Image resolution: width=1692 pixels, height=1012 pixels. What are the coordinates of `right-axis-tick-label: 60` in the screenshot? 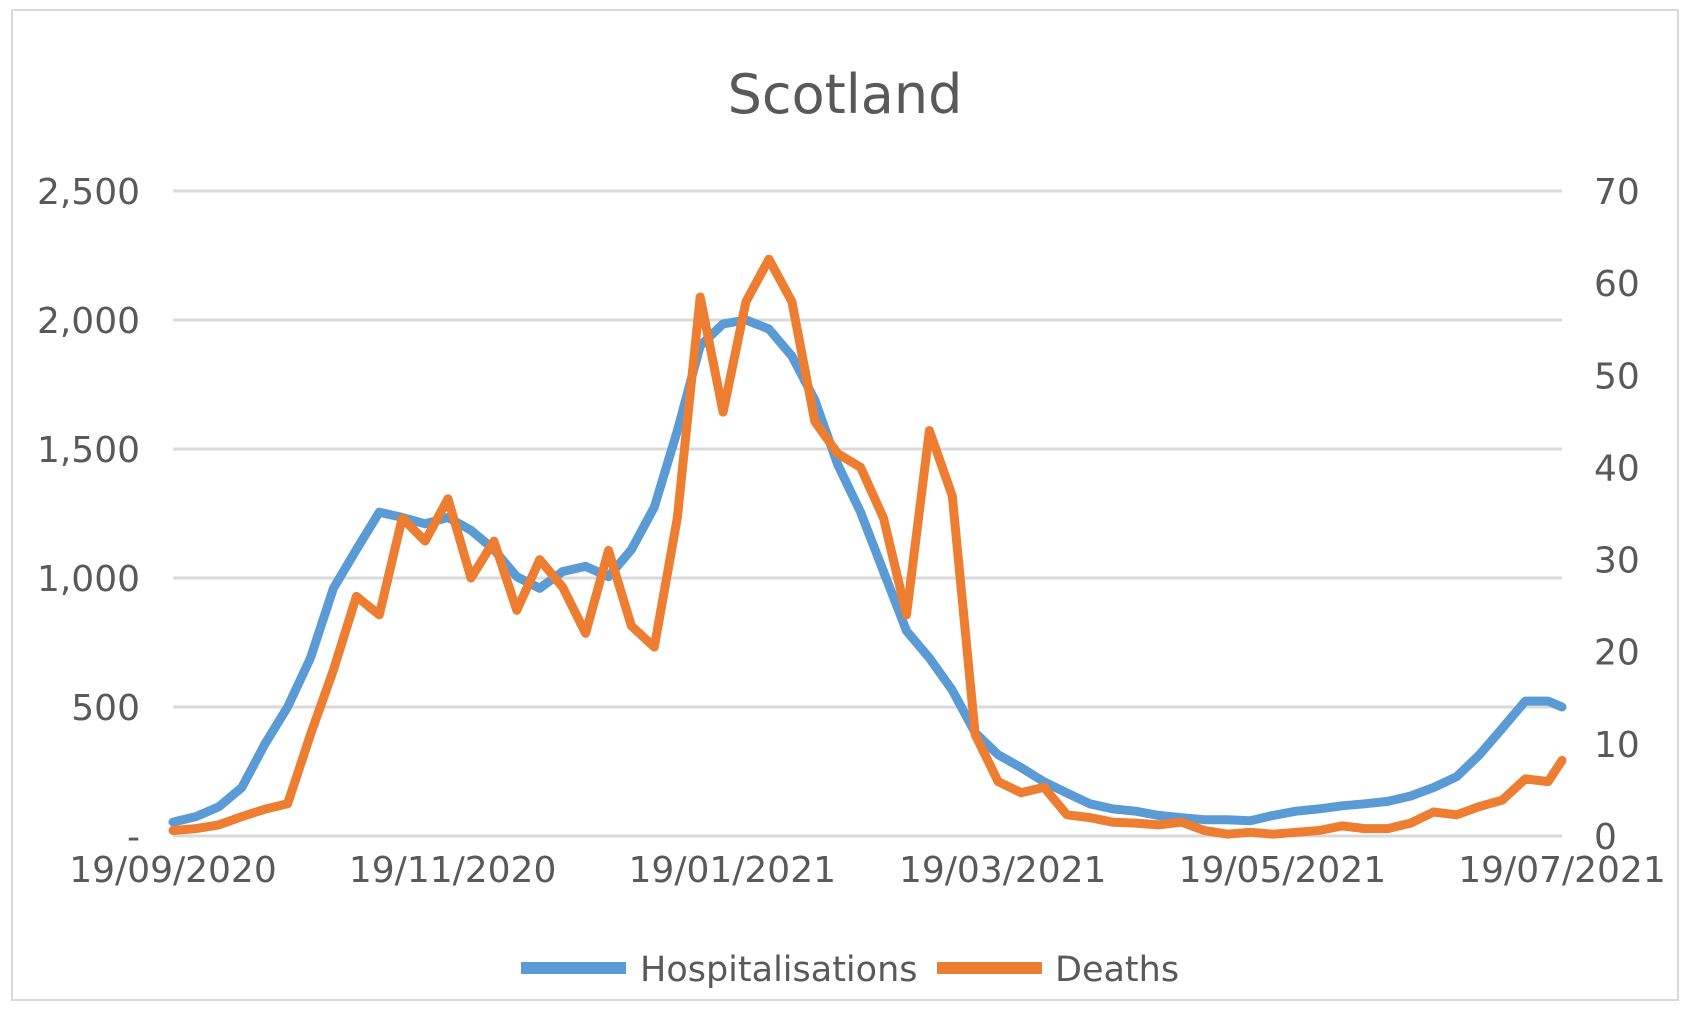 It's located at (1617, 284).